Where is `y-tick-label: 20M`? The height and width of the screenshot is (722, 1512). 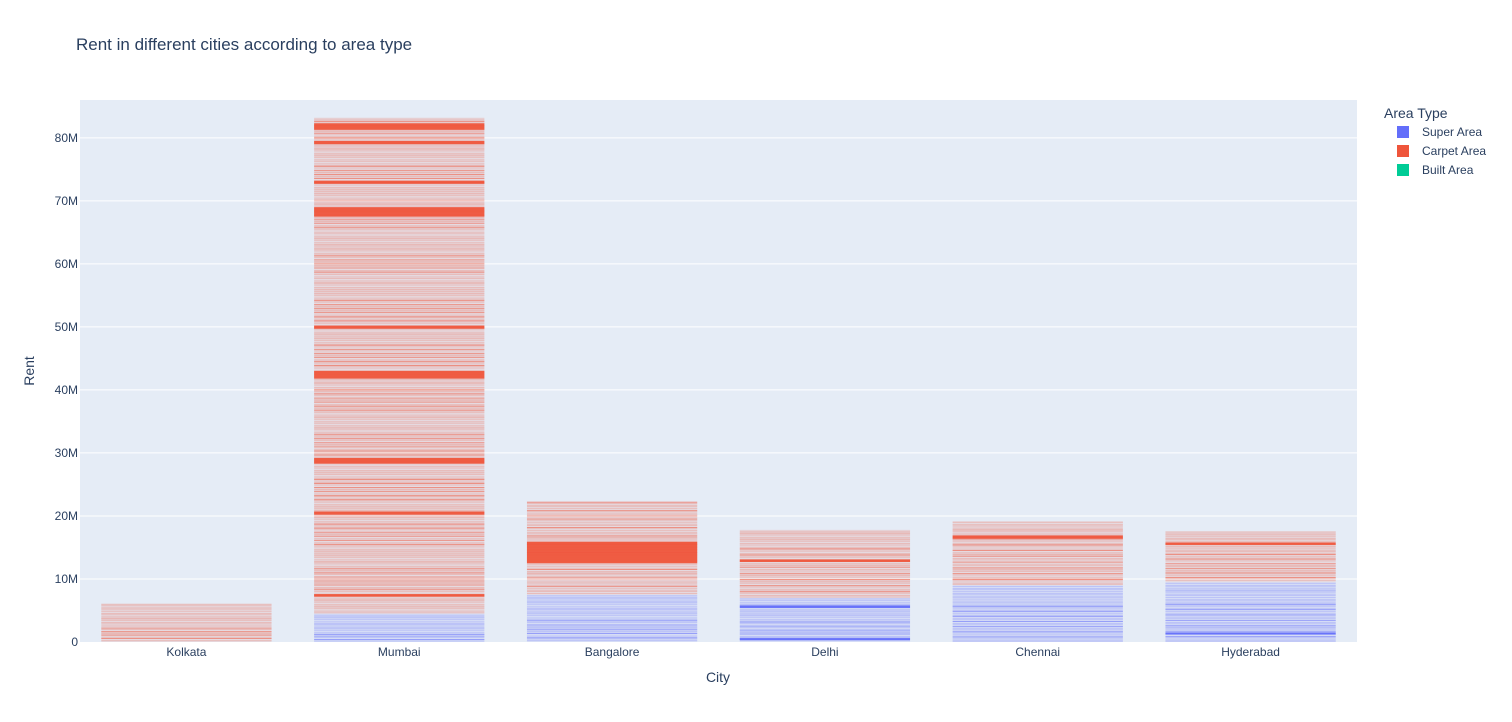
y-tick-label: 20M is located at coordinates (66, 516).